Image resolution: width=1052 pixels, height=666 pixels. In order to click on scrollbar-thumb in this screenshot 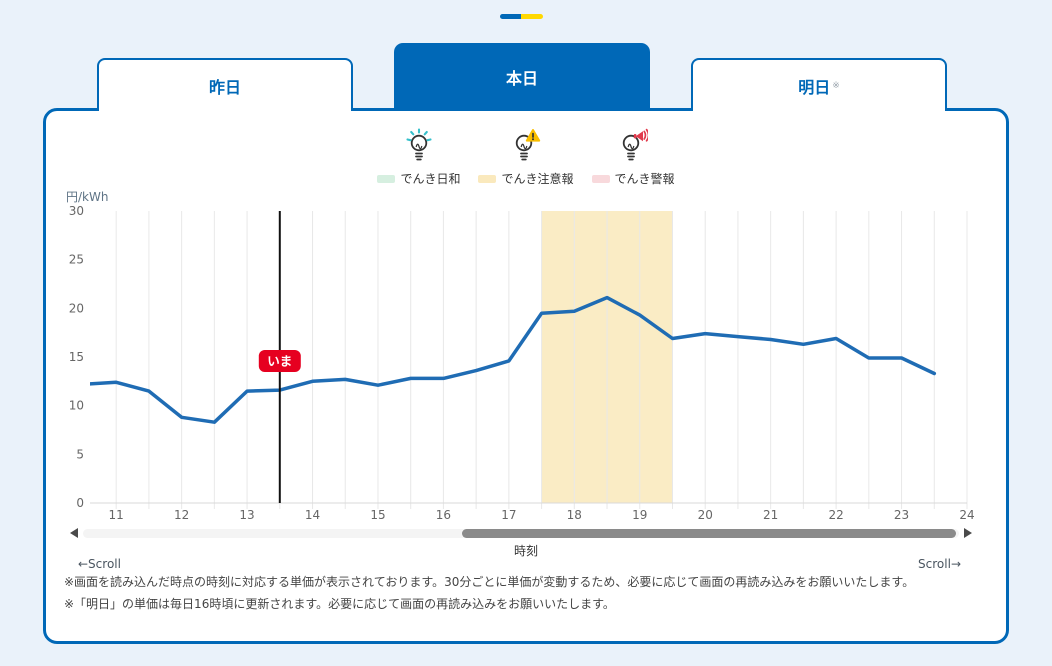, I will do `click(709, 533)`.